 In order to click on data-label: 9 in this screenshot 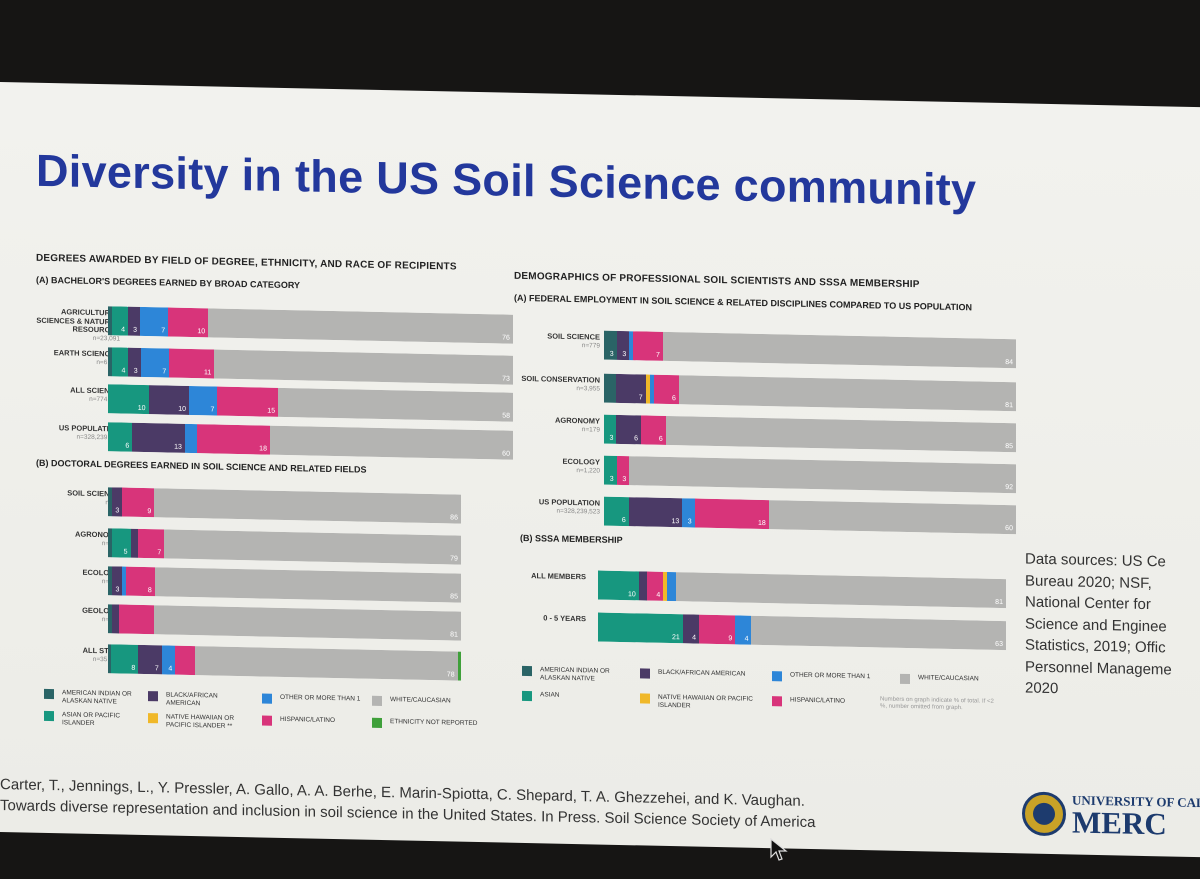, I will do `click(730, 639)`.